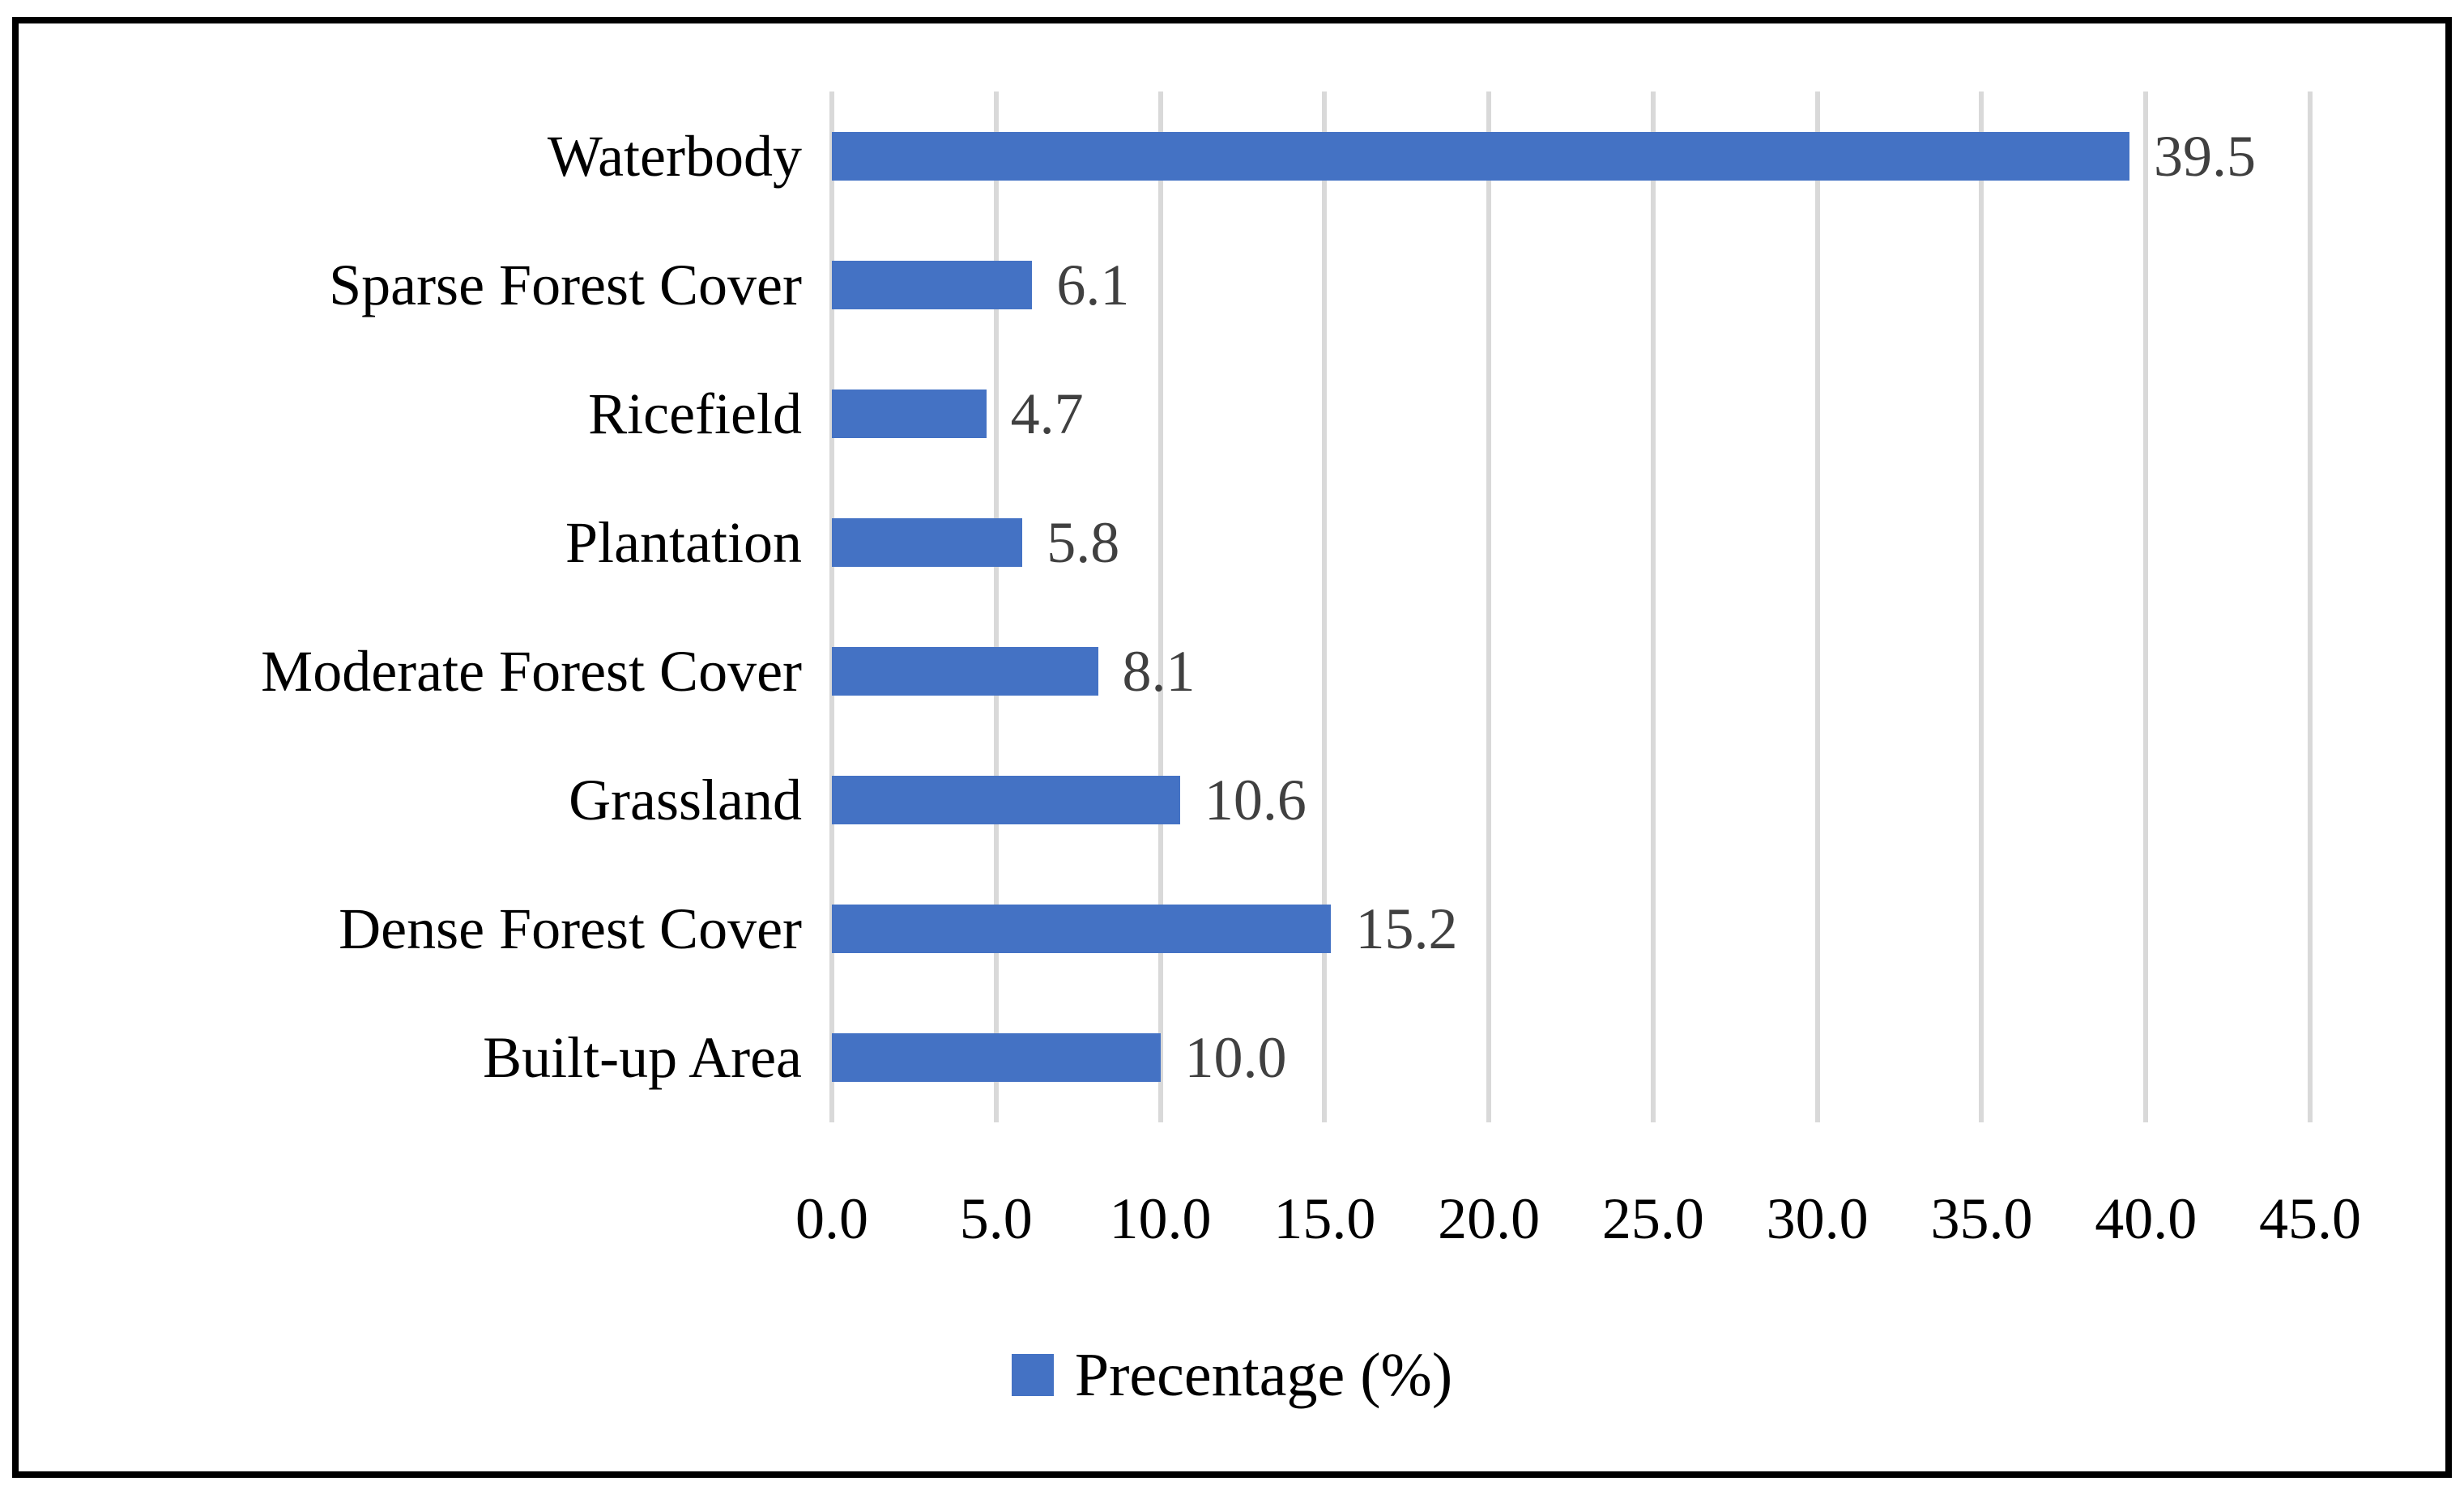  Describe the element at coordinates (642, 1058) in the screenshot. I see `category-label: Built-up Area` at that location.